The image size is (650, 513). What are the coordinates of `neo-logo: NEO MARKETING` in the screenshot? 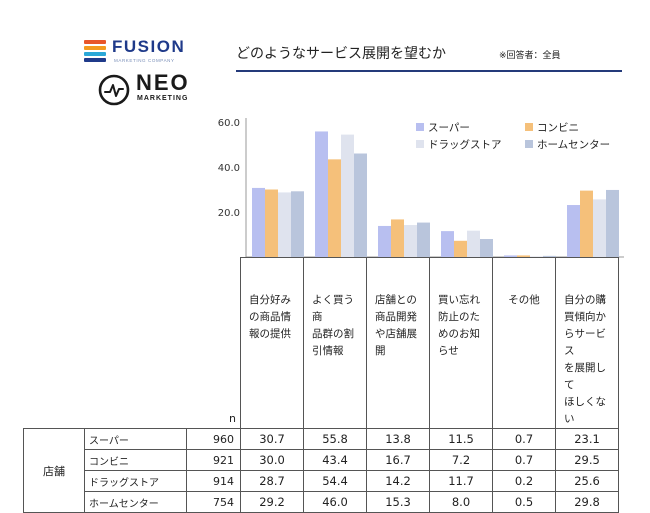 It's located at (153, 89).